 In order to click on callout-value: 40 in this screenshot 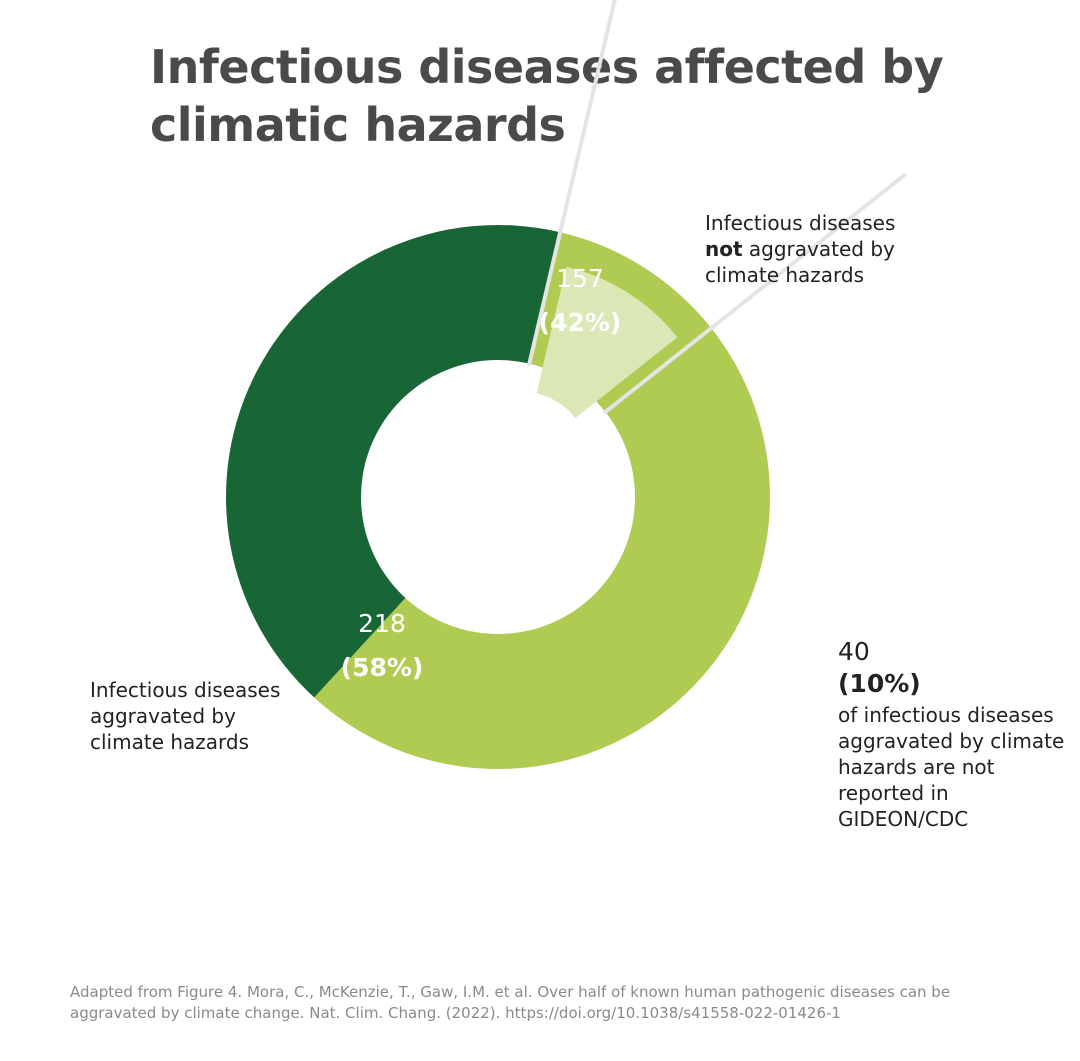, I will do `click(854, 651)`.